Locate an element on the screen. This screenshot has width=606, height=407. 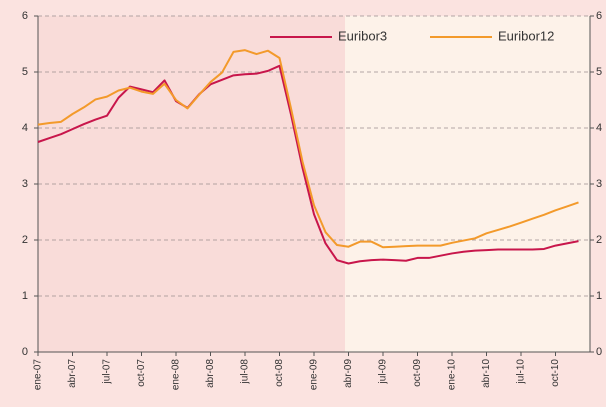
x-tick-label: jul-10 is located at coordinates (521, 372).